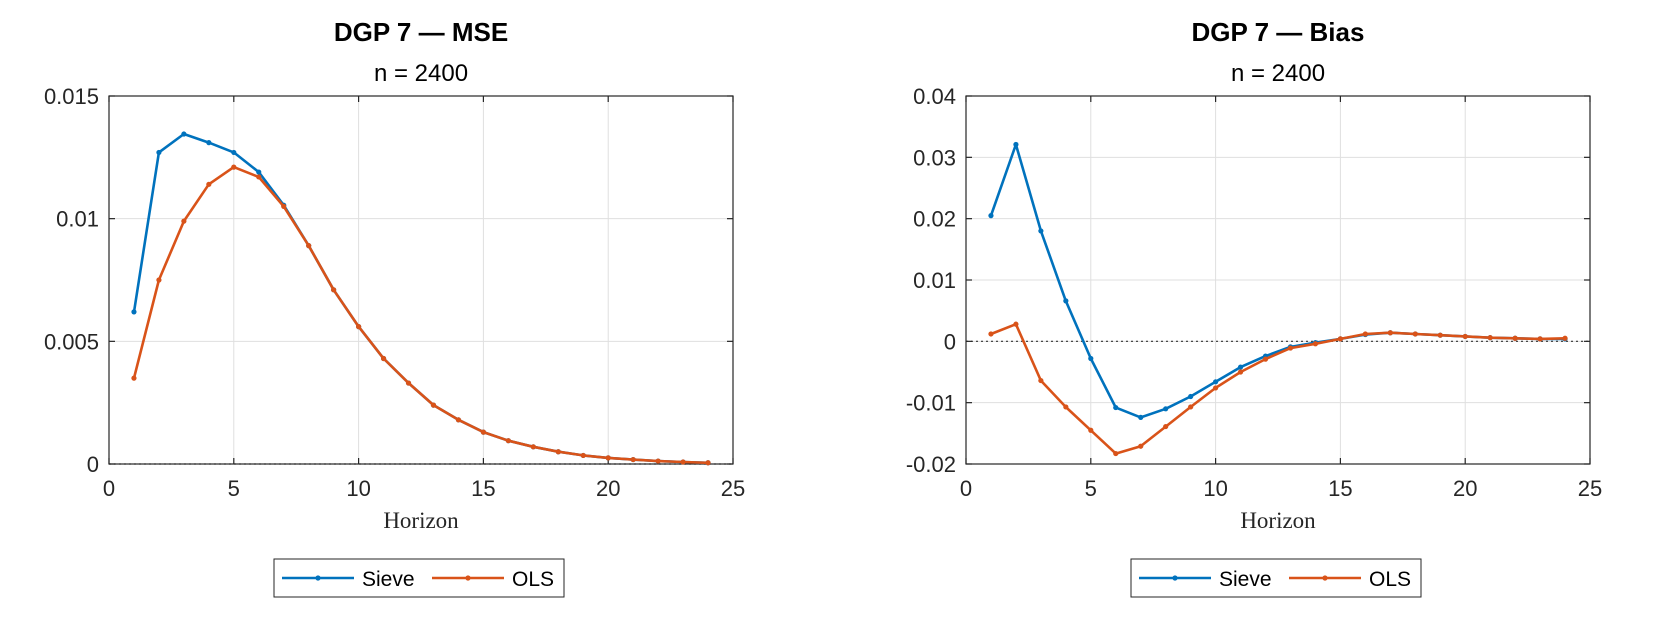 Image resolution: width=1661 pixels, height=623 pixels. Describe the element at coordinates (934, 219) in the screenshot. I see `y-tick-label: 0.02` at that location.